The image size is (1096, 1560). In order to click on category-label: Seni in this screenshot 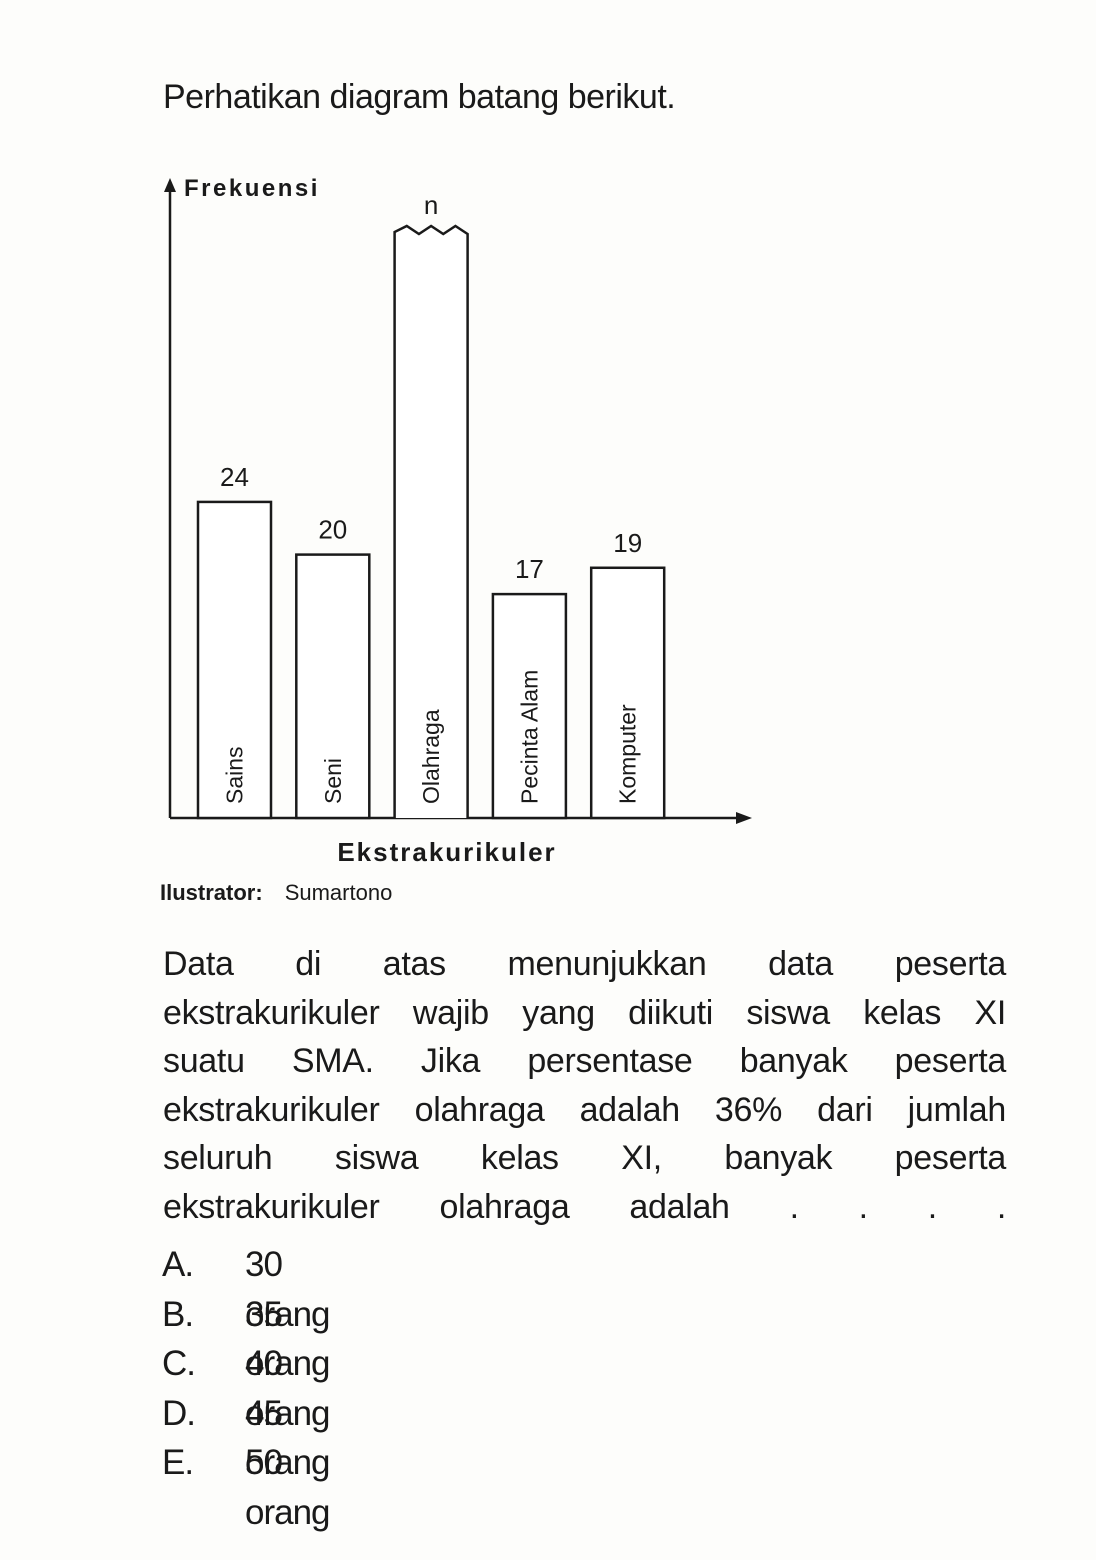, I will do `click(333, 781)`.